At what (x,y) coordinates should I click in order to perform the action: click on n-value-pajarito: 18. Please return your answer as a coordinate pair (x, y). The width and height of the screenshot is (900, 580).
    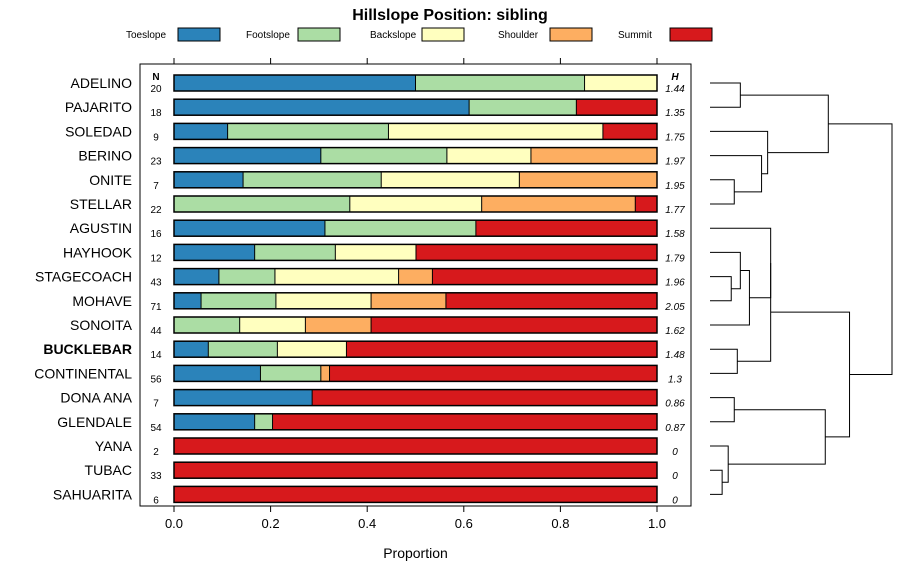
    Looking at the image, I should click on (156, 113).